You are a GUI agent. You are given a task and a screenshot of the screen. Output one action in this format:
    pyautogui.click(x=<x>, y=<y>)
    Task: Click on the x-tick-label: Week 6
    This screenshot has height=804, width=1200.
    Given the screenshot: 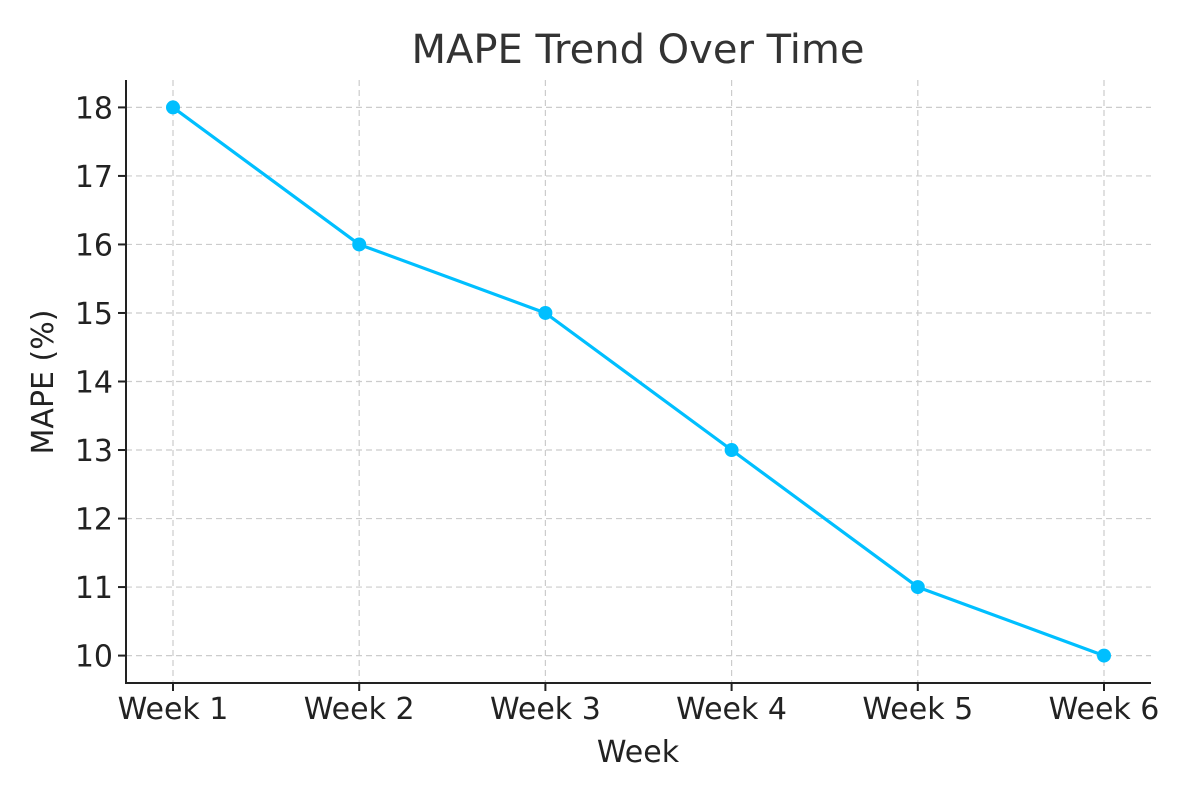 What is the action you would take?
    pyautogui.click(x=1104, y=709)
    